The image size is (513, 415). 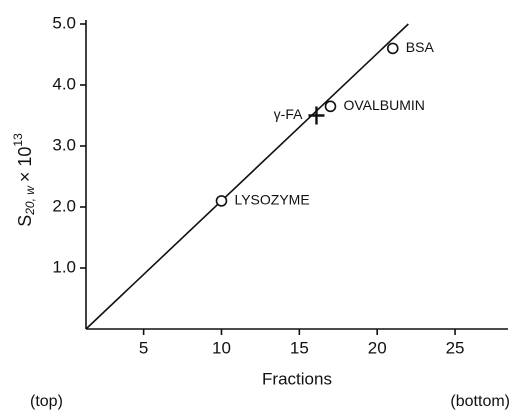 What do you see at coordinates (30, 200) in the screenshot?
I see `y-label-sub: 20, w` at bounding box center [30, 200].